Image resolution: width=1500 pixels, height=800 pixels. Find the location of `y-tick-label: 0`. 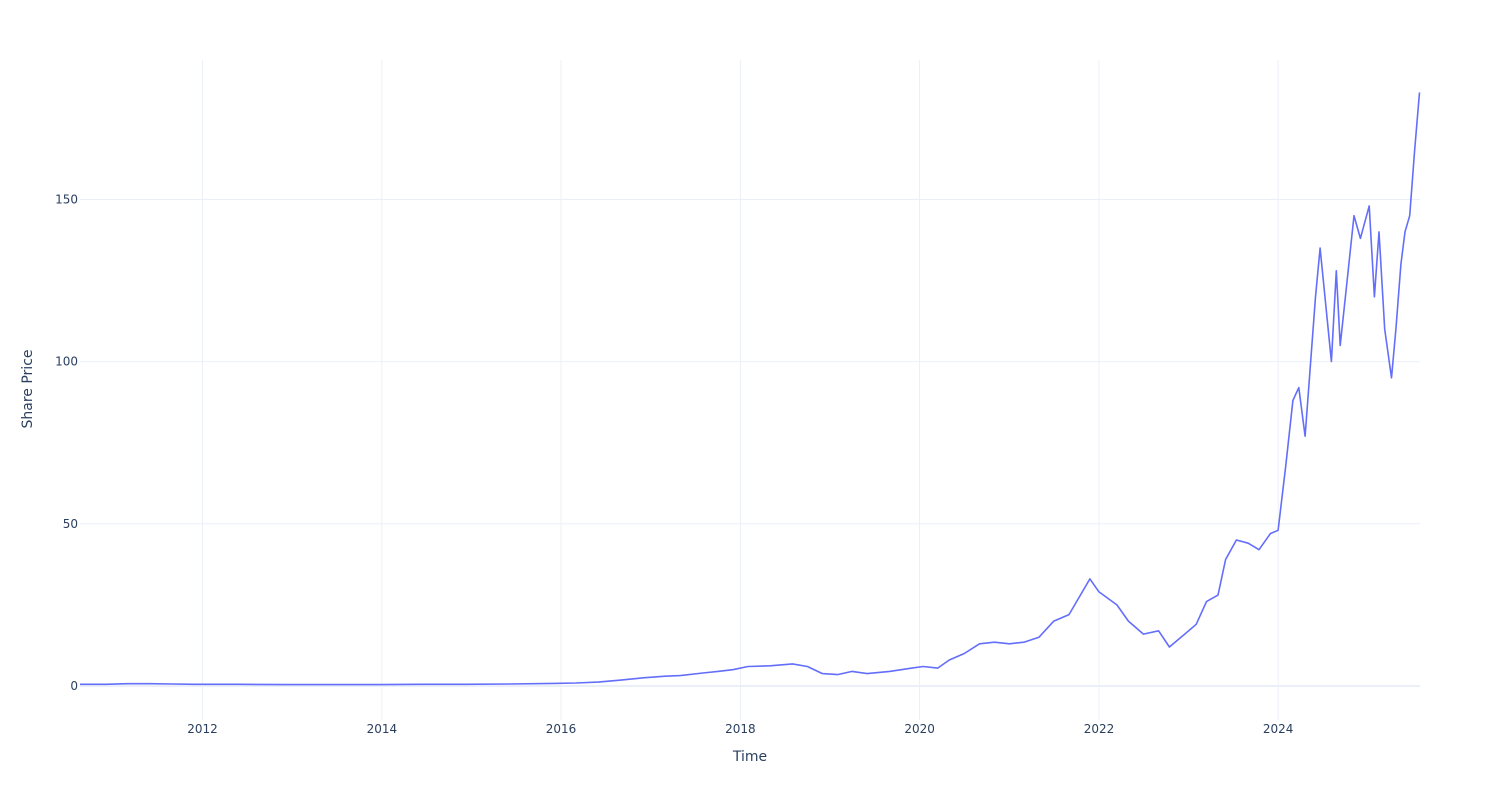

y-tick-label: 0 is located at coordinates (74, 686).